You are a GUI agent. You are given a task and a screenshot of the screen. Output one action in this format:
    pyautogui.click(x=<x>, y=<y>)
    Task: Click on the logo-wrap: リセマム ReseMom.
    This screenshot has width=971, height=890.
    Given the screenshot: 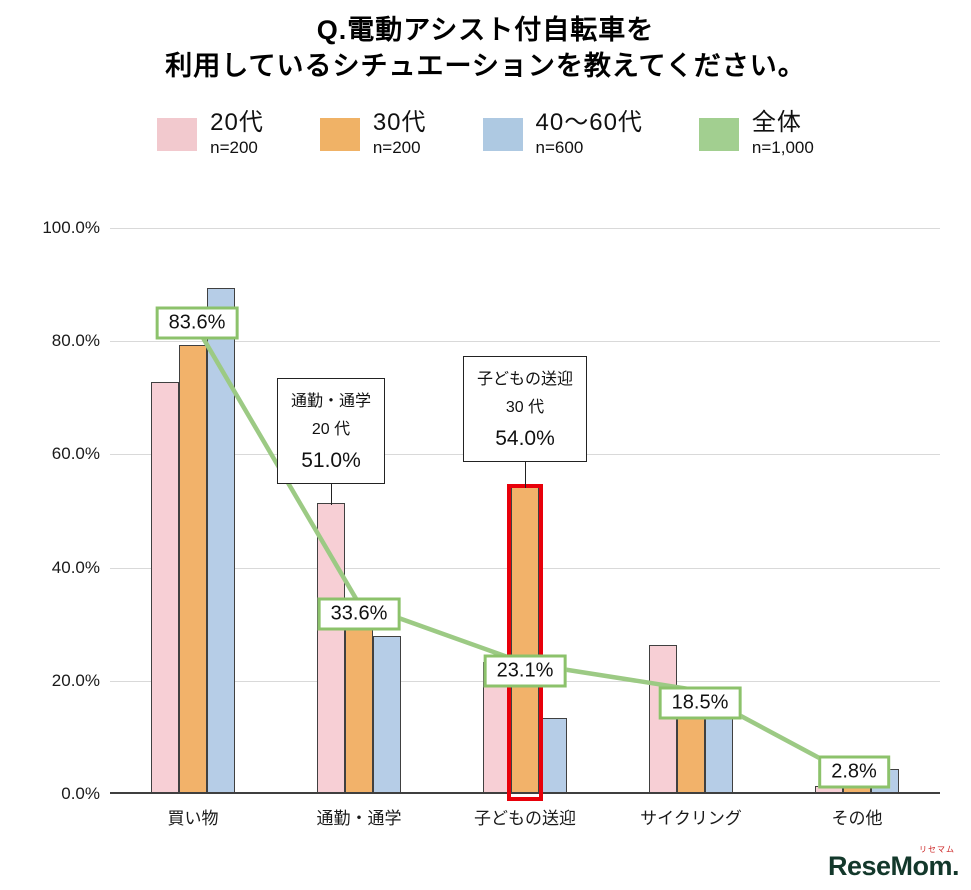 What is the action you would take?
    pyautogui.click(x=893, y=863)
    